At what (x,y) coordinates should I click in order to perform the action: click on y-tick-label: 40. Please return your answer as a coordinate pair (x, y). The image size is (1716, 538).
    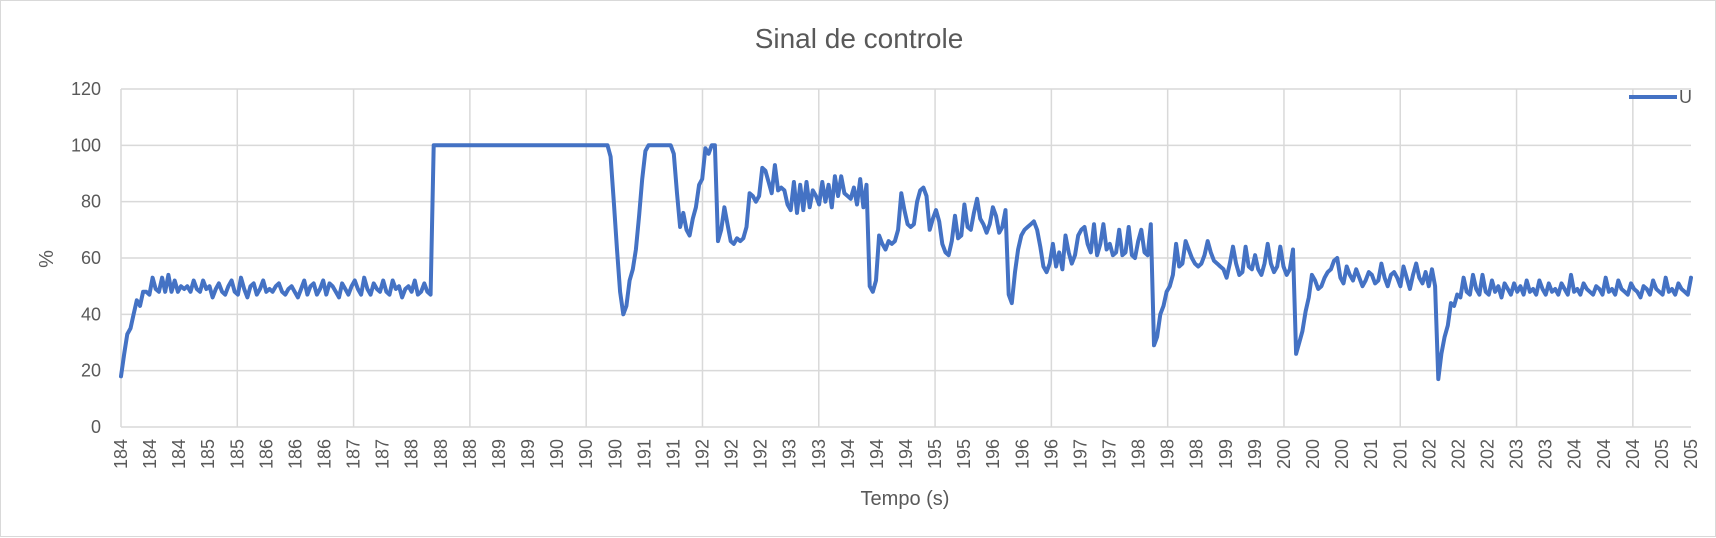
    Looking at the image, I should click on (91, 314).